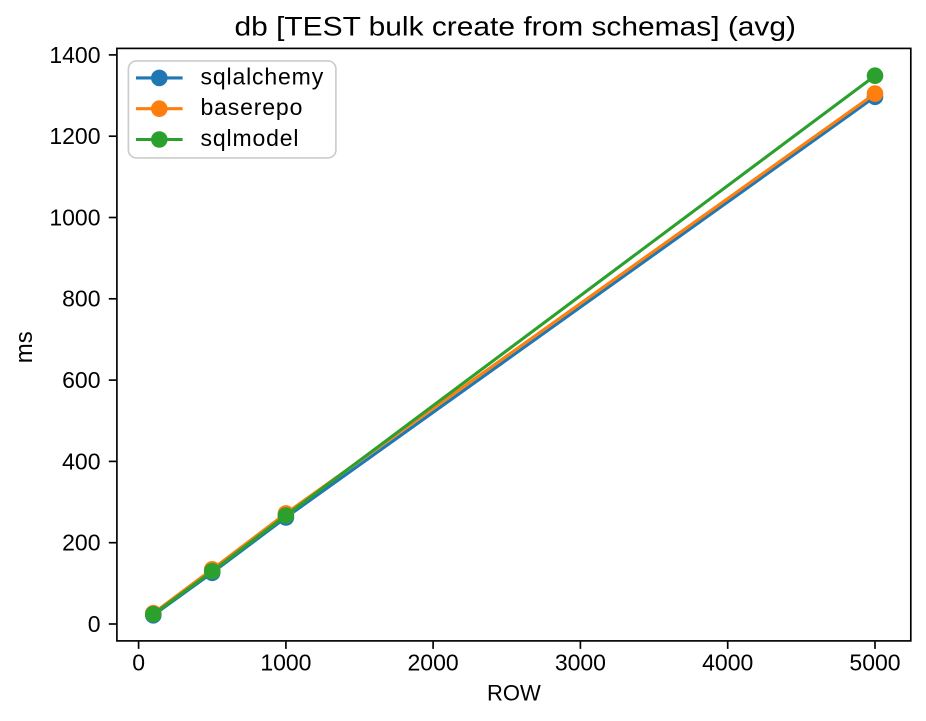 The image size is (926, 721). Describe the element at coordinates (516, 27) in the screenshot. I see `svg-text:db [TEST bulk create from sche: db [TEST bulk create from schemas] (avg)` at that location.